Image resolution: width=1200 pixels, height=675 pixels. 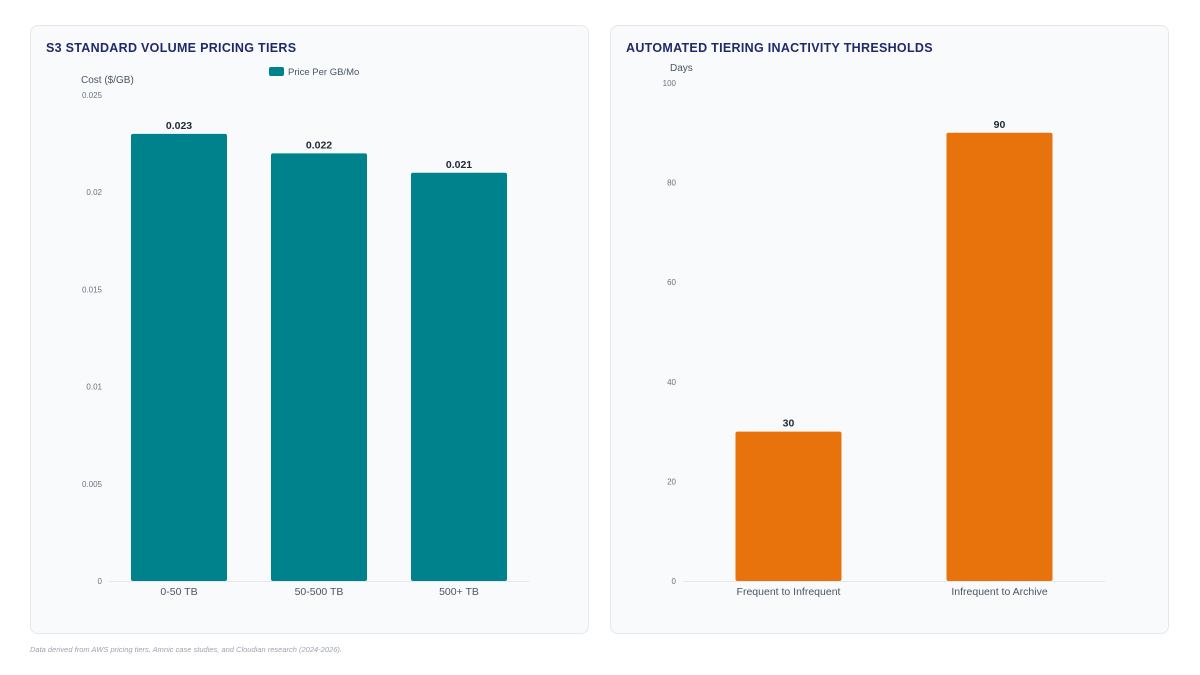 I want to click on x-tick-label: 500+ TB, so click(x=459, y=592).